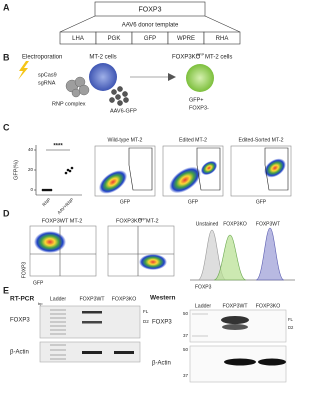 The image size is (320, 400). What do you see at coordinates (31, 149) in the screenshot?
I see `y-tick-label: 40` at bounding box center [31, 149].